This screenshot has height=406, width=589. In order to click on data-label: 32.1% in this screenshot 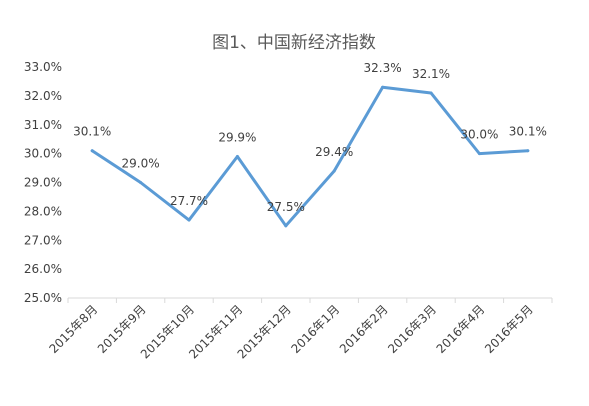, I will do `click(431, 74)`.